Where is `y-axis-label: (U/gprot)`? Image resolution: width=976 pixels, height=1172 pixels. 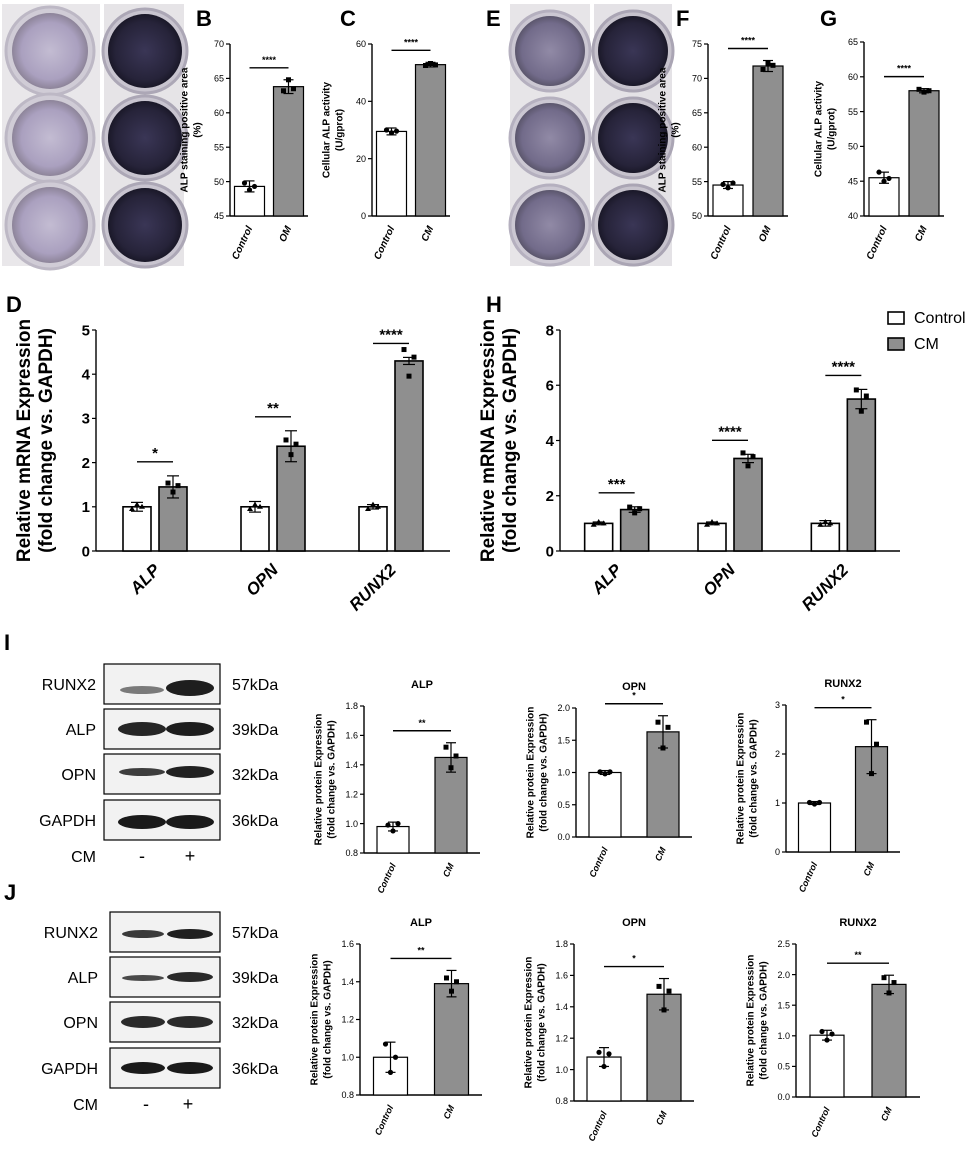 y-axis-label: (U/gprot) is located at coordinates (831, 129).